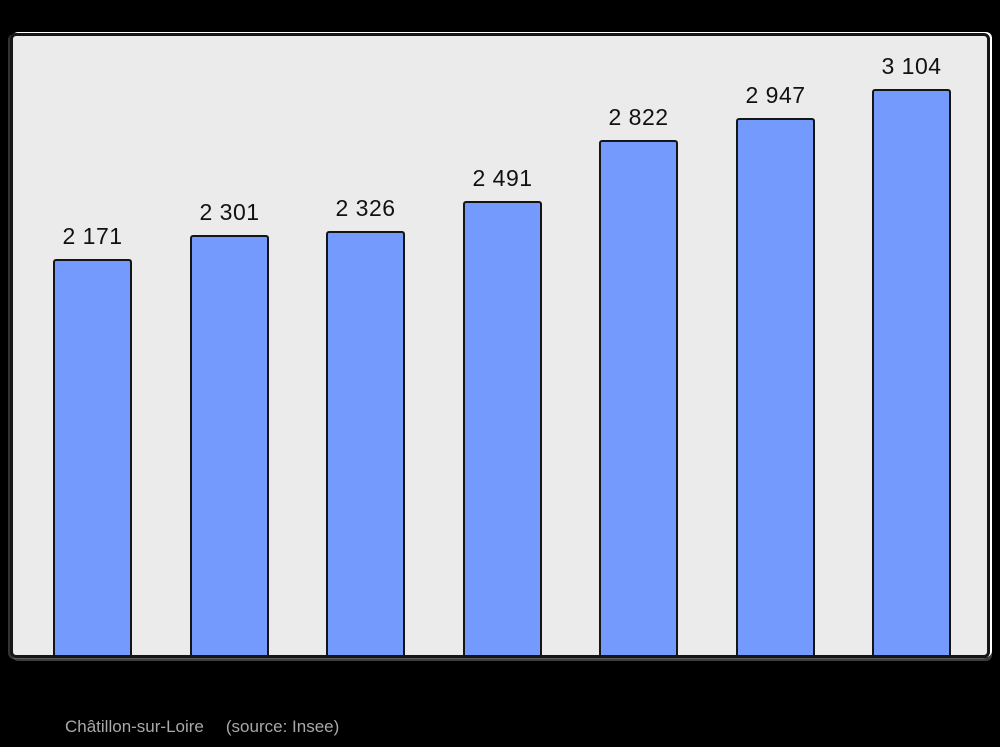 The image size is (1000, 747). I want to click on bar-group: 2 947, so click(775, 368).